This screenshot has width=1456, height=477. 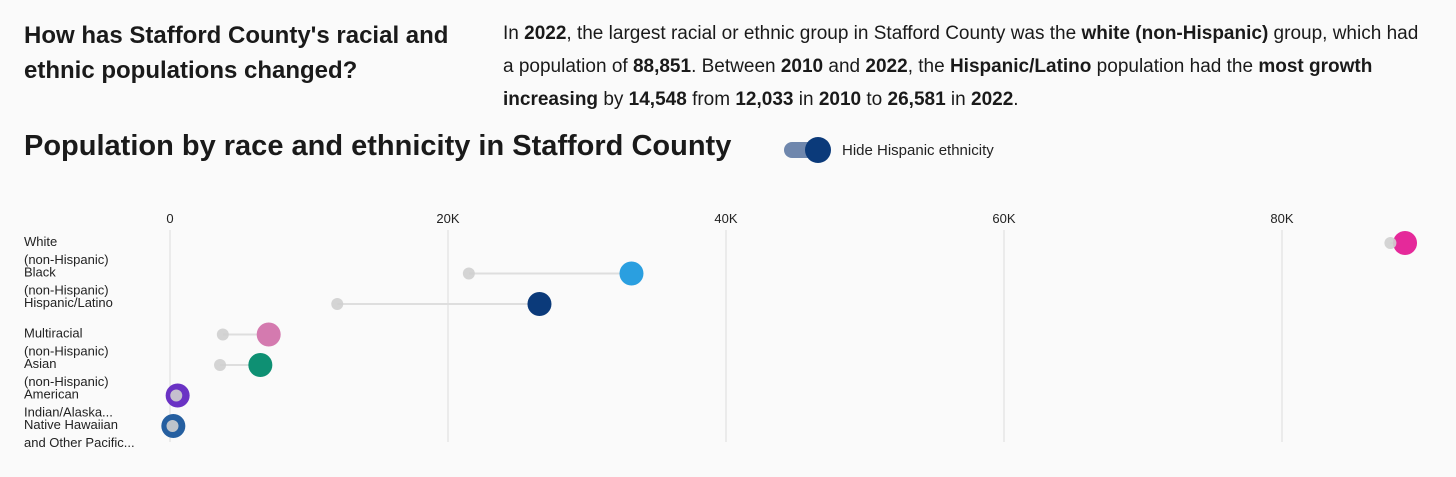 What do you see at coordinates (53, 333) in the screenshot?
I see `category-label-line: Multiracial` at bounding box center [53, 333].